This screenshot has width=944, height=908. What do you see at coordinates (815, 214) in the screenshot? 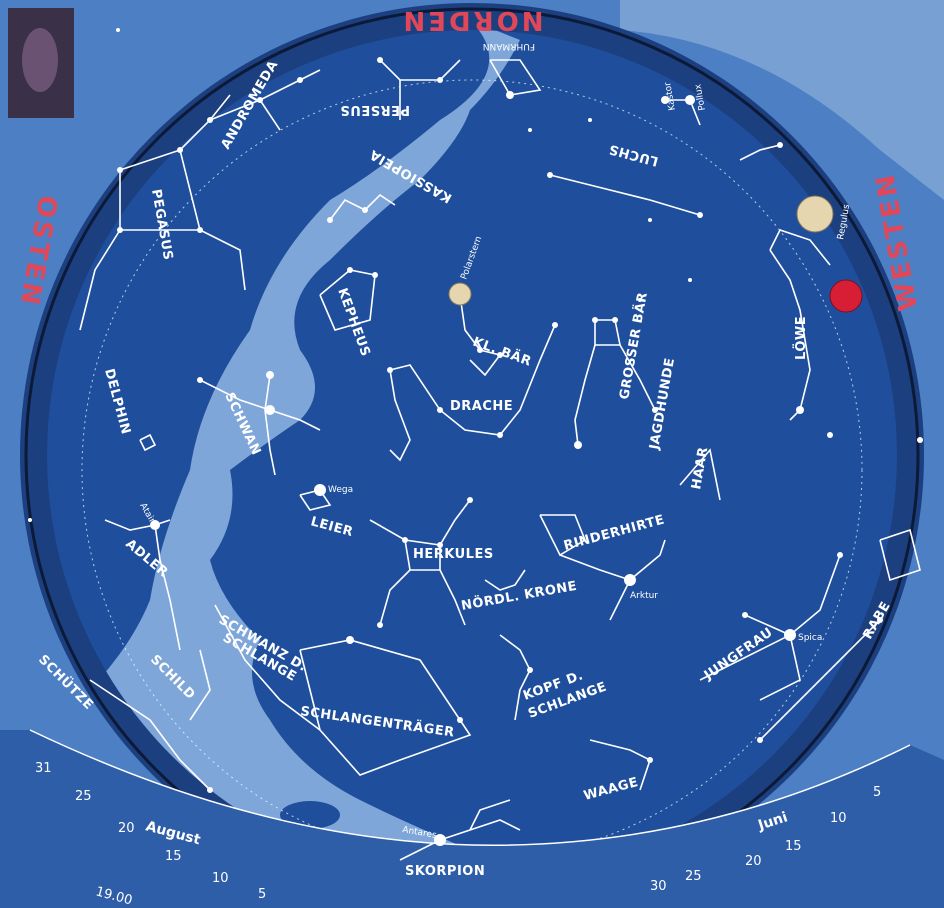
I see `planet-marker-tan` at bounding box center [815, 214].